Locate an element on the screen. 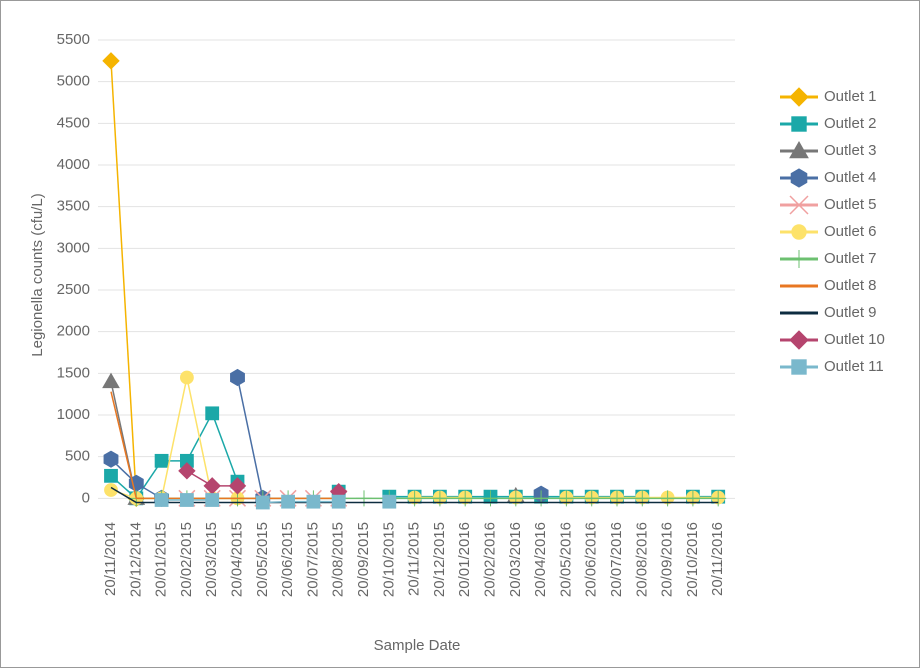 The width and height of the screenshot is (920, 668). x-tick-label: 20/12/2014 is located at coordinates (135, 559).